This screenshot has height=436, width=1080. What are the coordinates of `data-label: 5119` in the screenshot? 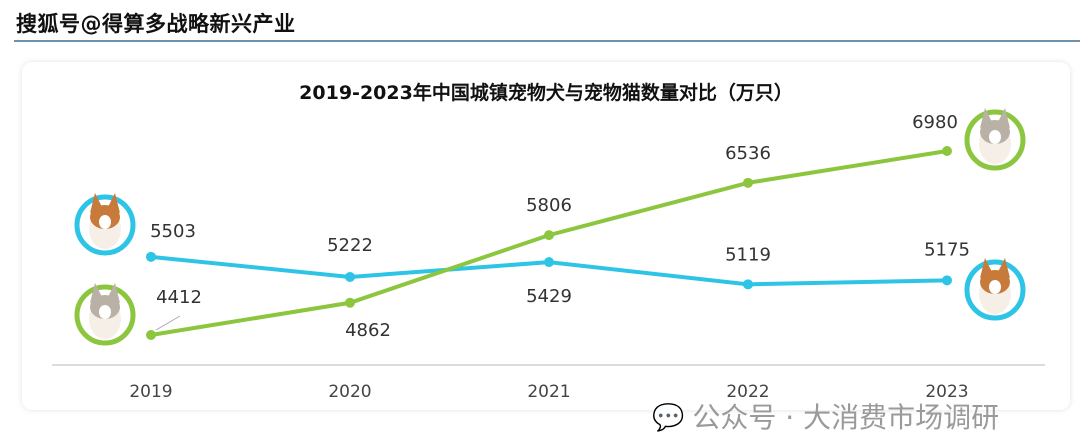 It's located at (748, 254).